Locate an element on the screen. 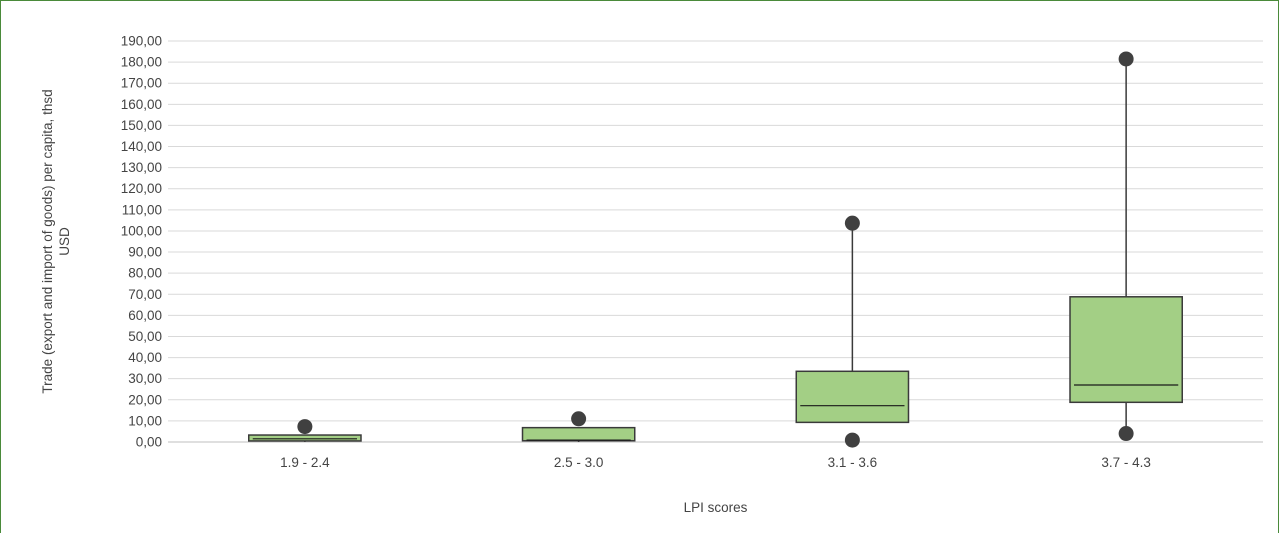  y-tick-label: 0,00 is located at coordinates (149, 442).